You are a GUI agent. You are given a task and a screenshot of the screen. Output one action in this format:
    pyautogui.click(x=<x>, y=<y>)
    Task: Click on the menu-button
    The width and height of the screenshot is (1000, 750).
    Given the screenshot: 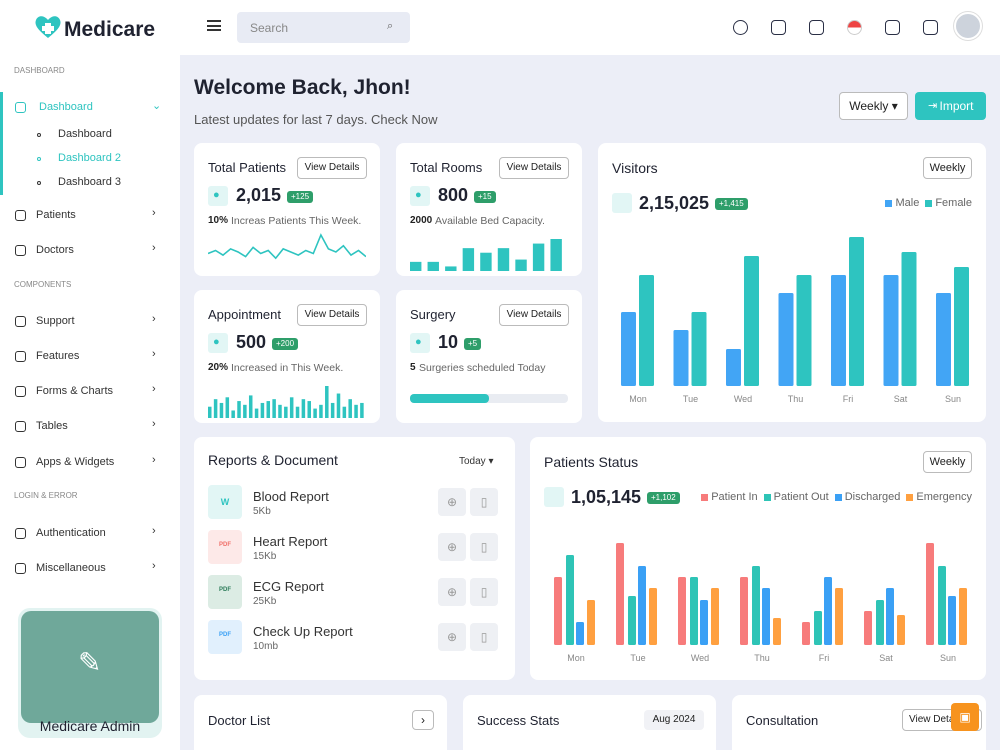 What is the action you would take?
    pyautogui.click(x=214, y=25)
    